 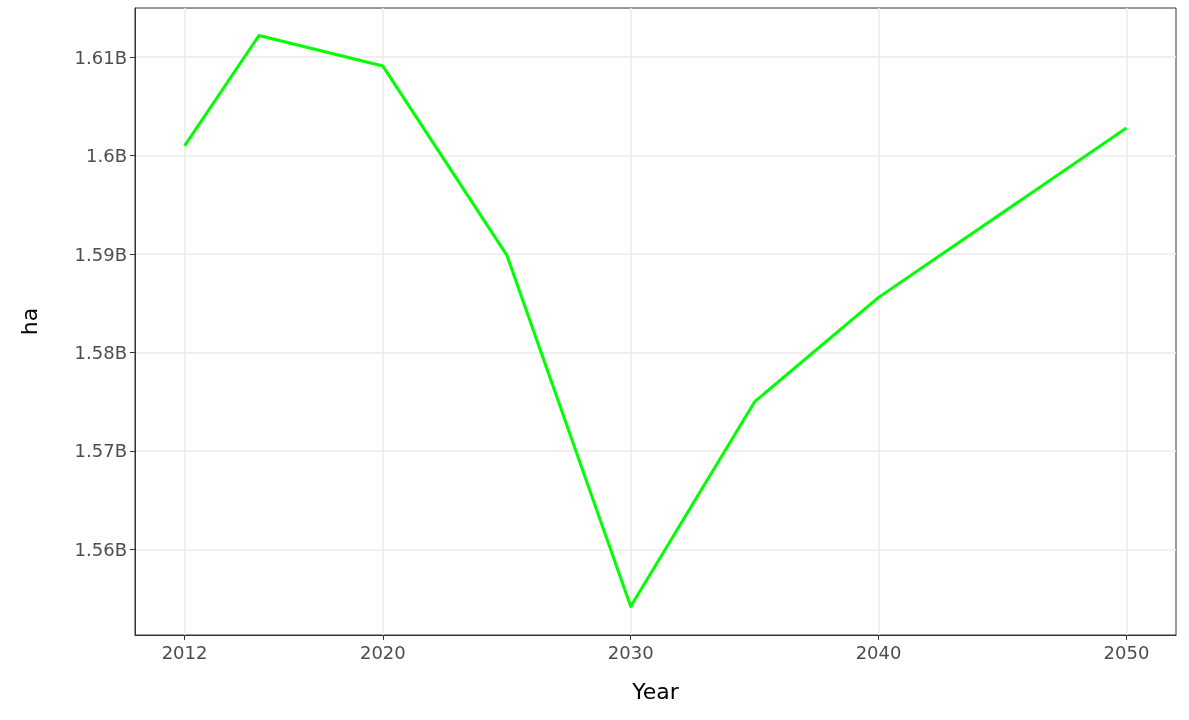 I want to click on x-tick-label: 2050, so click(x=1126, y=652).